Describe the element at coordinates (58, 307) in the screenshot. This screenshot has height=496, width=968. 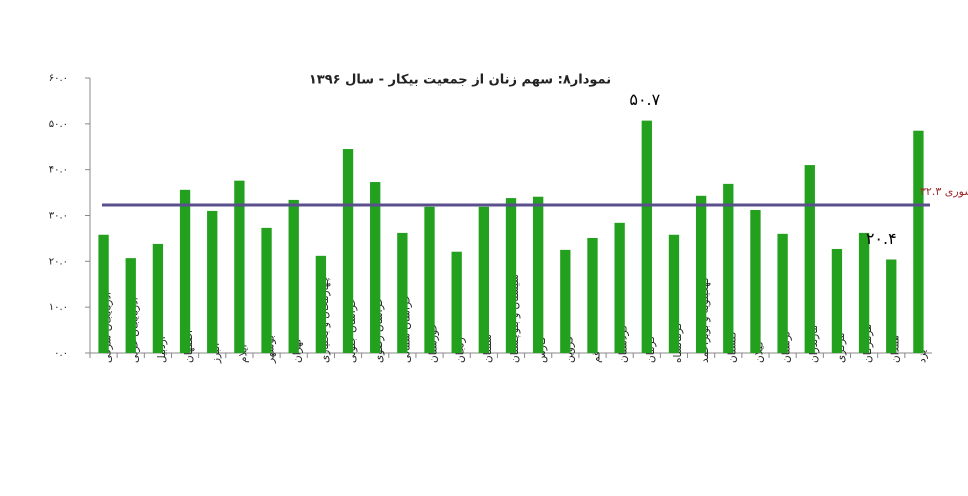
I see `y-tick-label: ۱۰.۰` at that location.